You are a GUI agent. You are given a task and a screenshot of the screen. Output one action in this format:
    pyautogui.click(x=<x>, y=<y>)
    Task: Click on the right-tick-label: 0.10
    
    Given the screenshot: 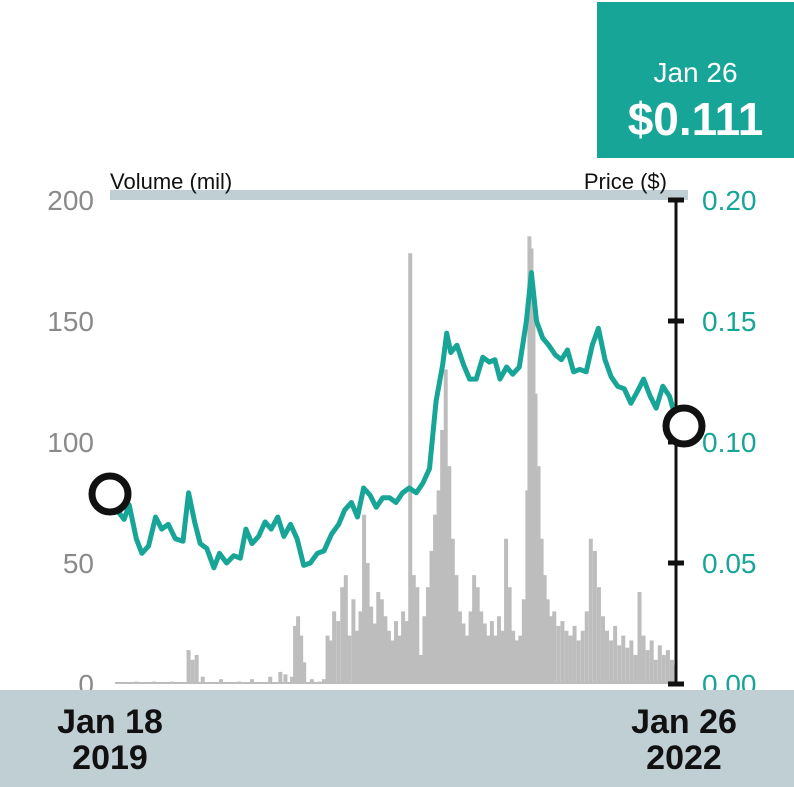 What is the action you would take?
    pyautogui.click(x=729, y=442)
    